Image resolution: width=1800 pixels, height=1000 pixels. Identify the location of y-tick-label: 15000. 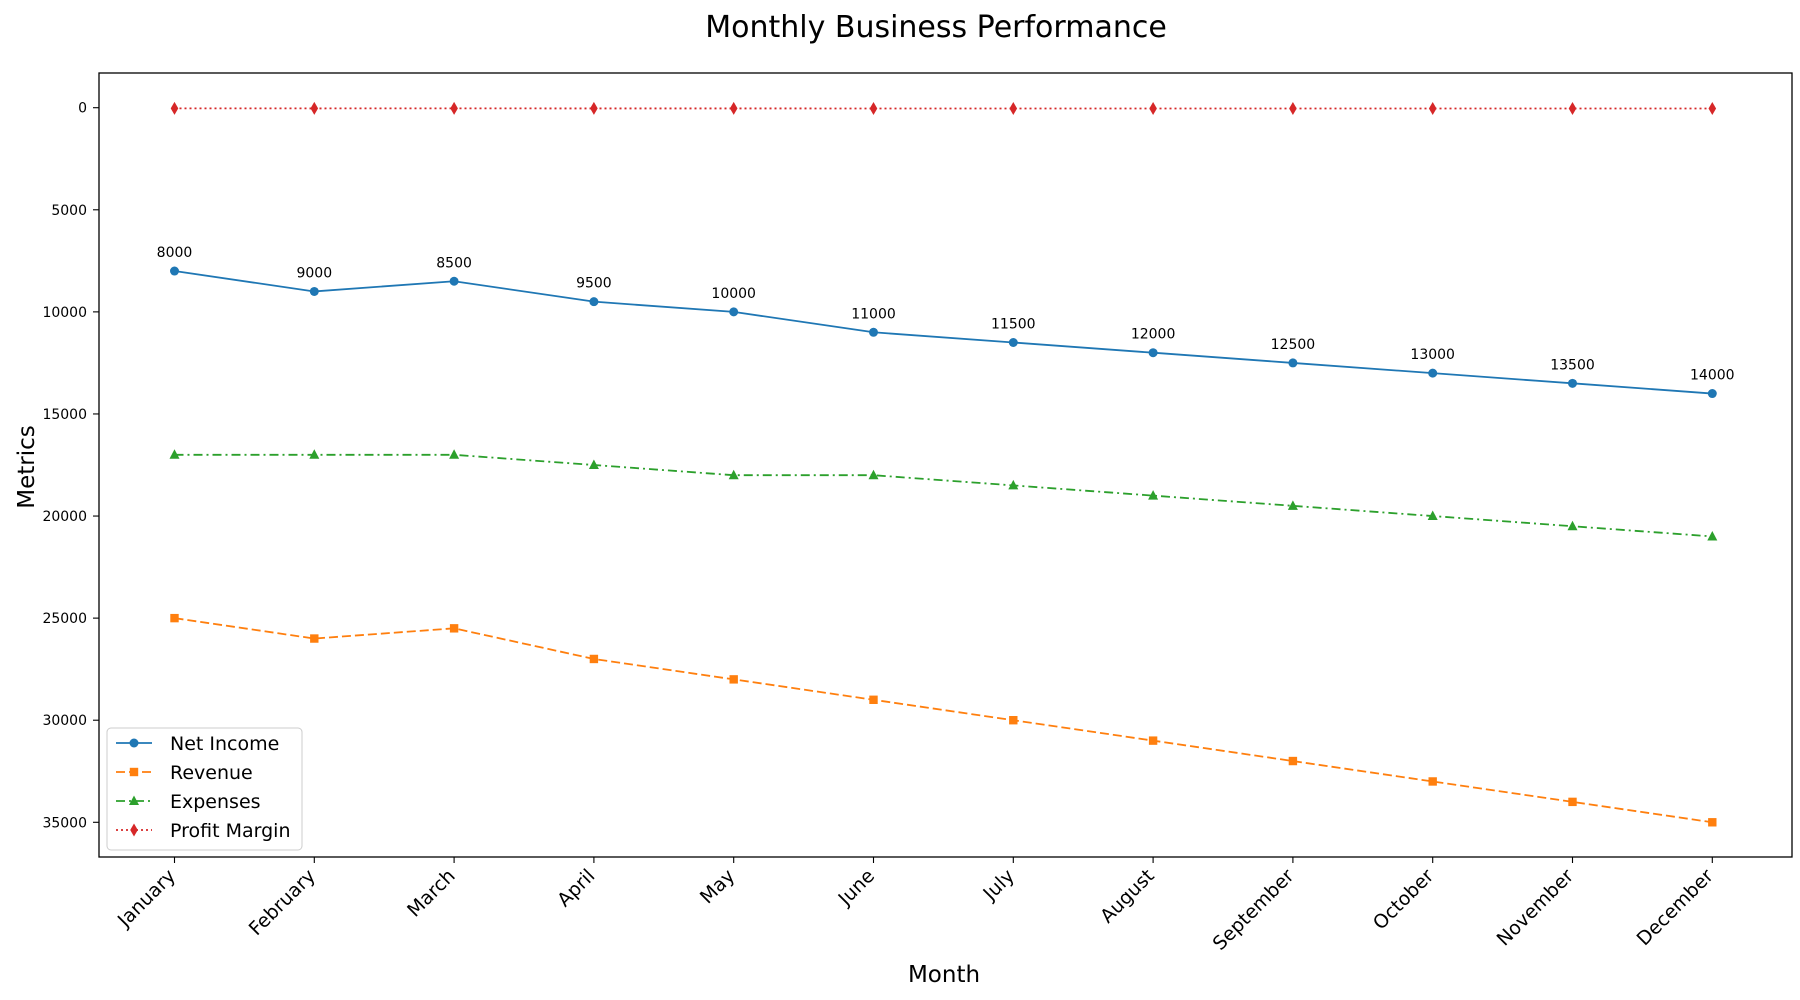
(64, 415).